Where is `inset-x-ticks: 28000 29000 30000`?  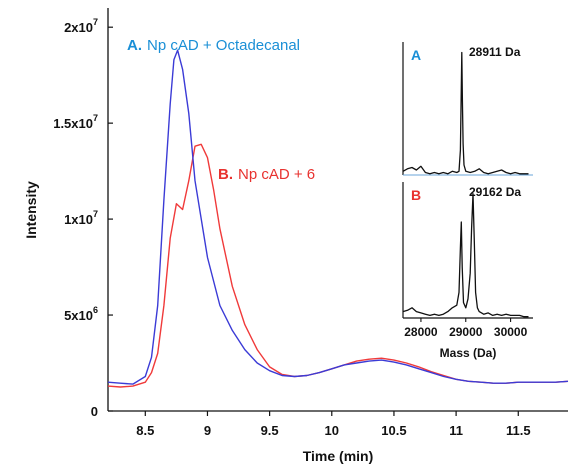
inset-x-ticks: 28000 29000 30000 is located at coordinates (468, 328).